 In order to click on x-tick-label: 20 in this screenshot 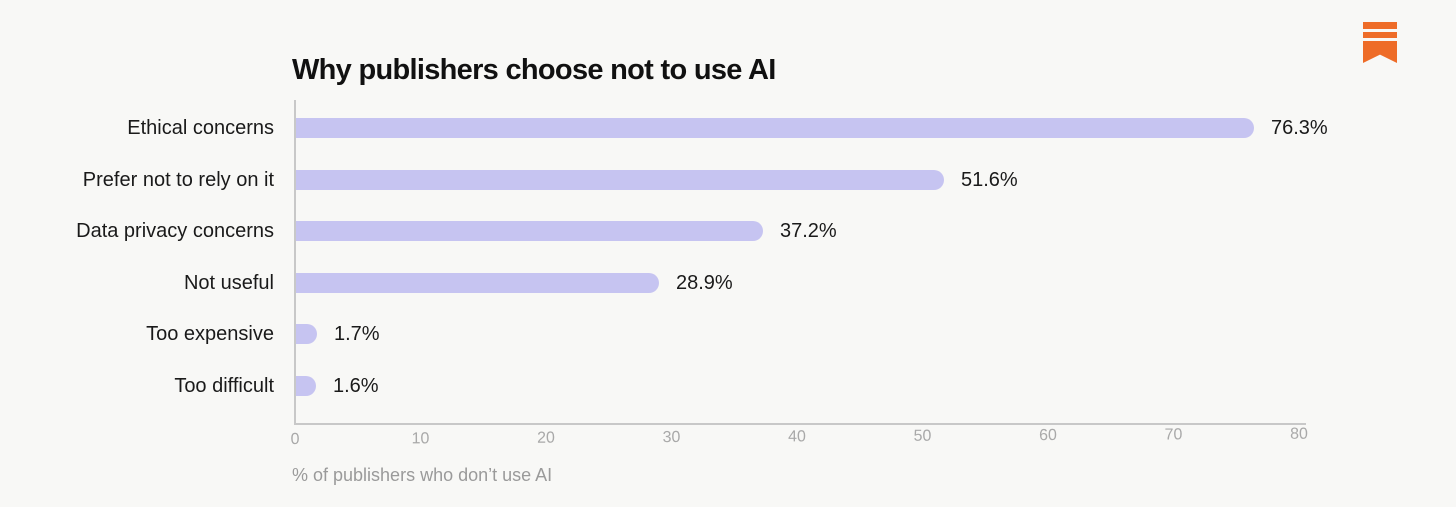, I will do `click(546, 438)`.